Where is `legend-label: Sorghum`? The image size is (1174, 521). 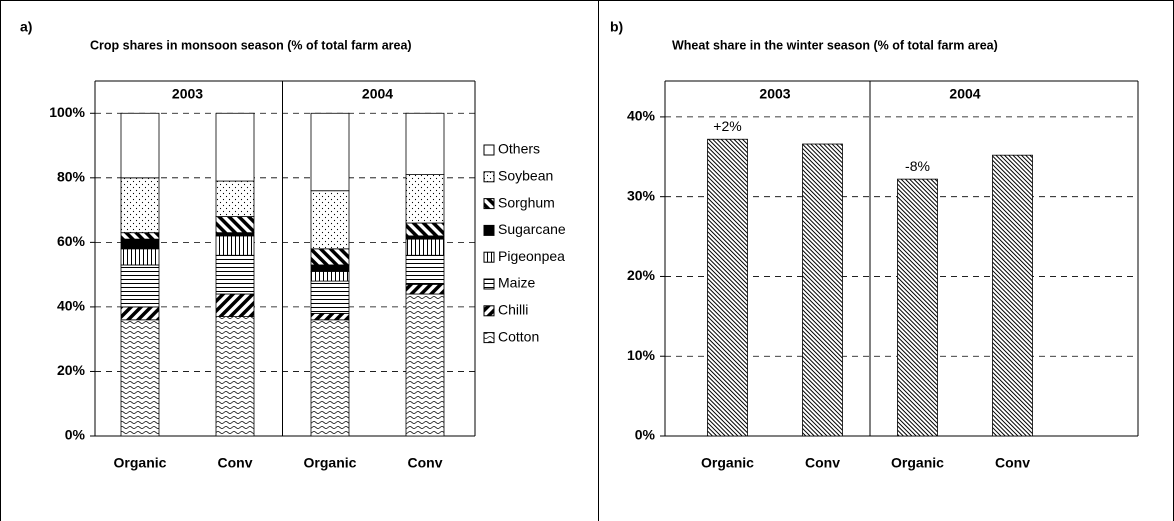
legend-label: Sorghum is located at coordinates (526, 202).